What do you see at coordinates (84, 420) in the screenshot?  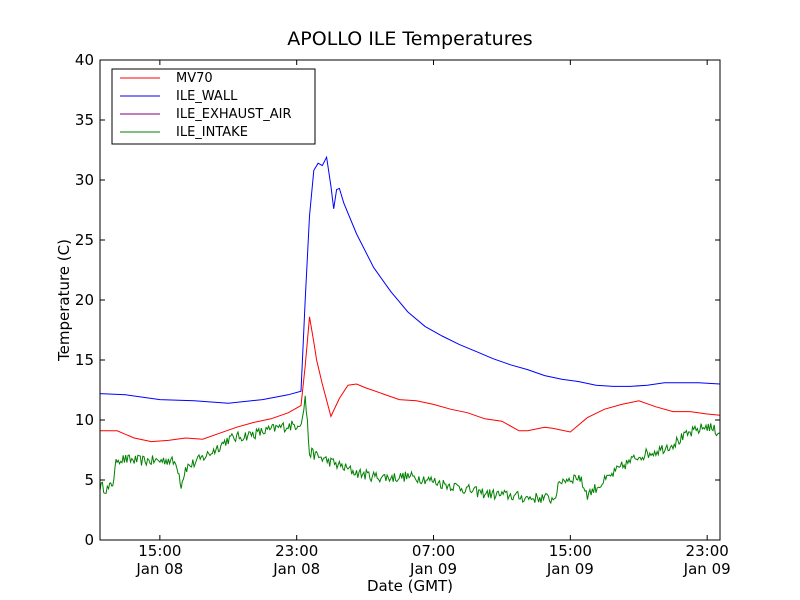 I see `y-tick-label: 10` at bounding box center [84, 420].